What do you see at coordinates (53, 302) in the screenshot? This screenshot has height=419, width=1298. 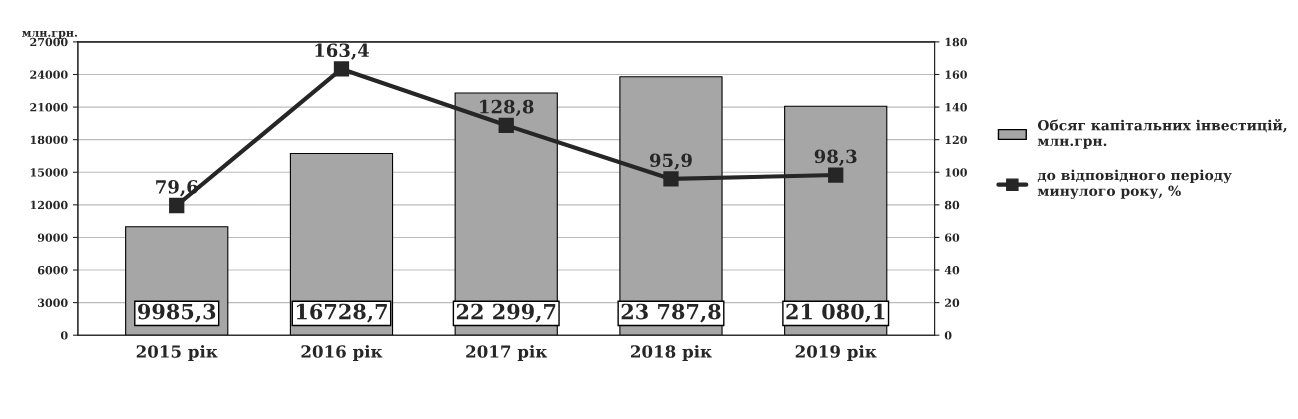 I see `y-tick-label: 3000` at bounding box center [53, 302].